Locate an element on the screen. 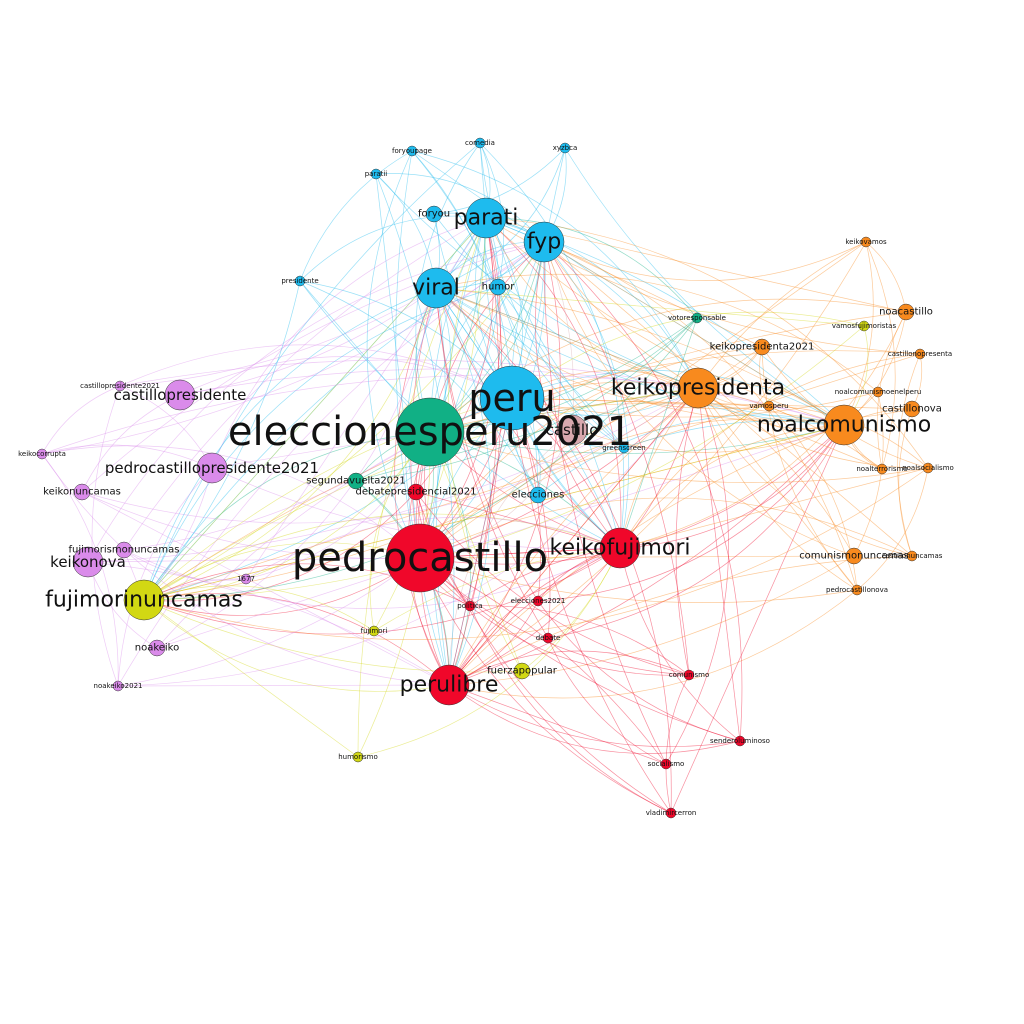 This screenshot has height=1024, width=1024. label-elecciones2021: elecciones2021 is located at coordinates (538, 601).